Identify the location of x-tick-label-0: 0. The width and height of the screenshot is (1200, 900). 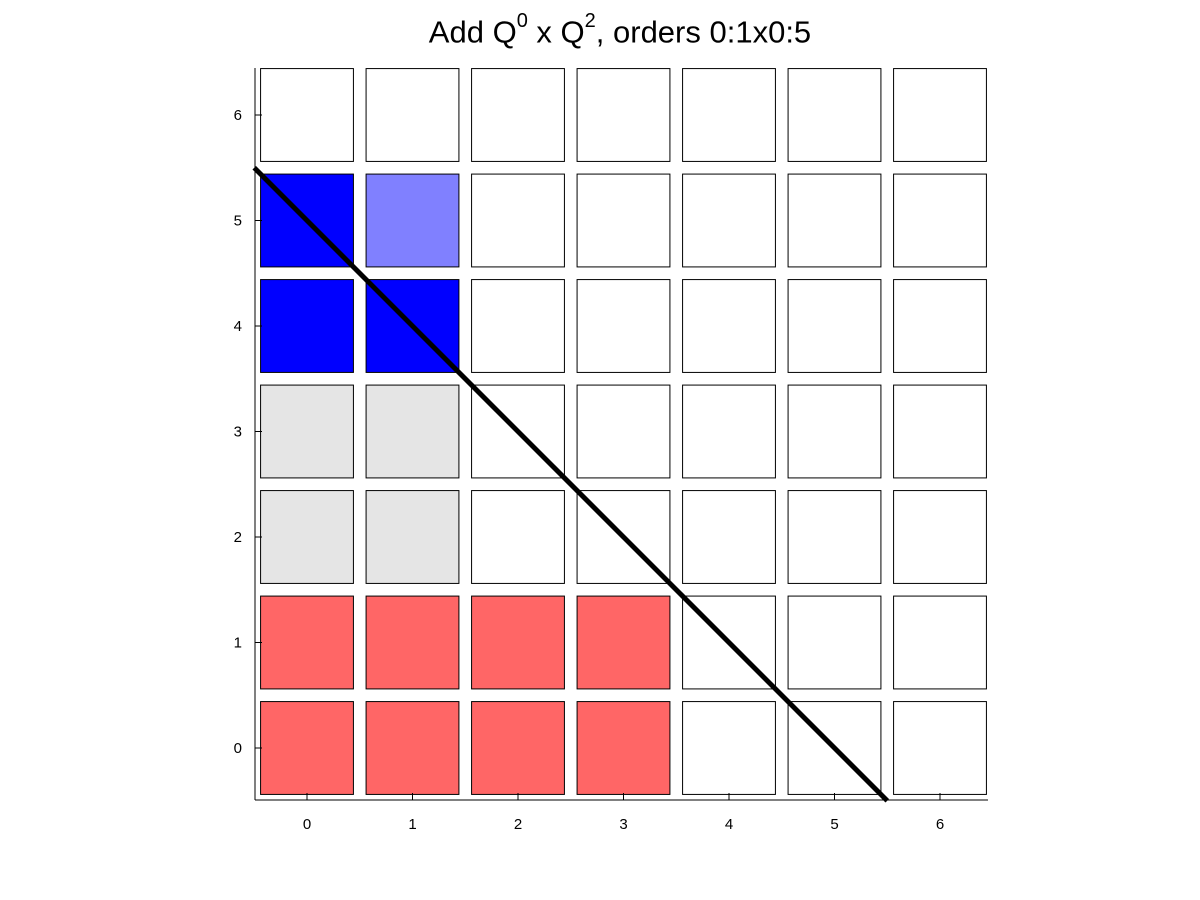
(307, 824).